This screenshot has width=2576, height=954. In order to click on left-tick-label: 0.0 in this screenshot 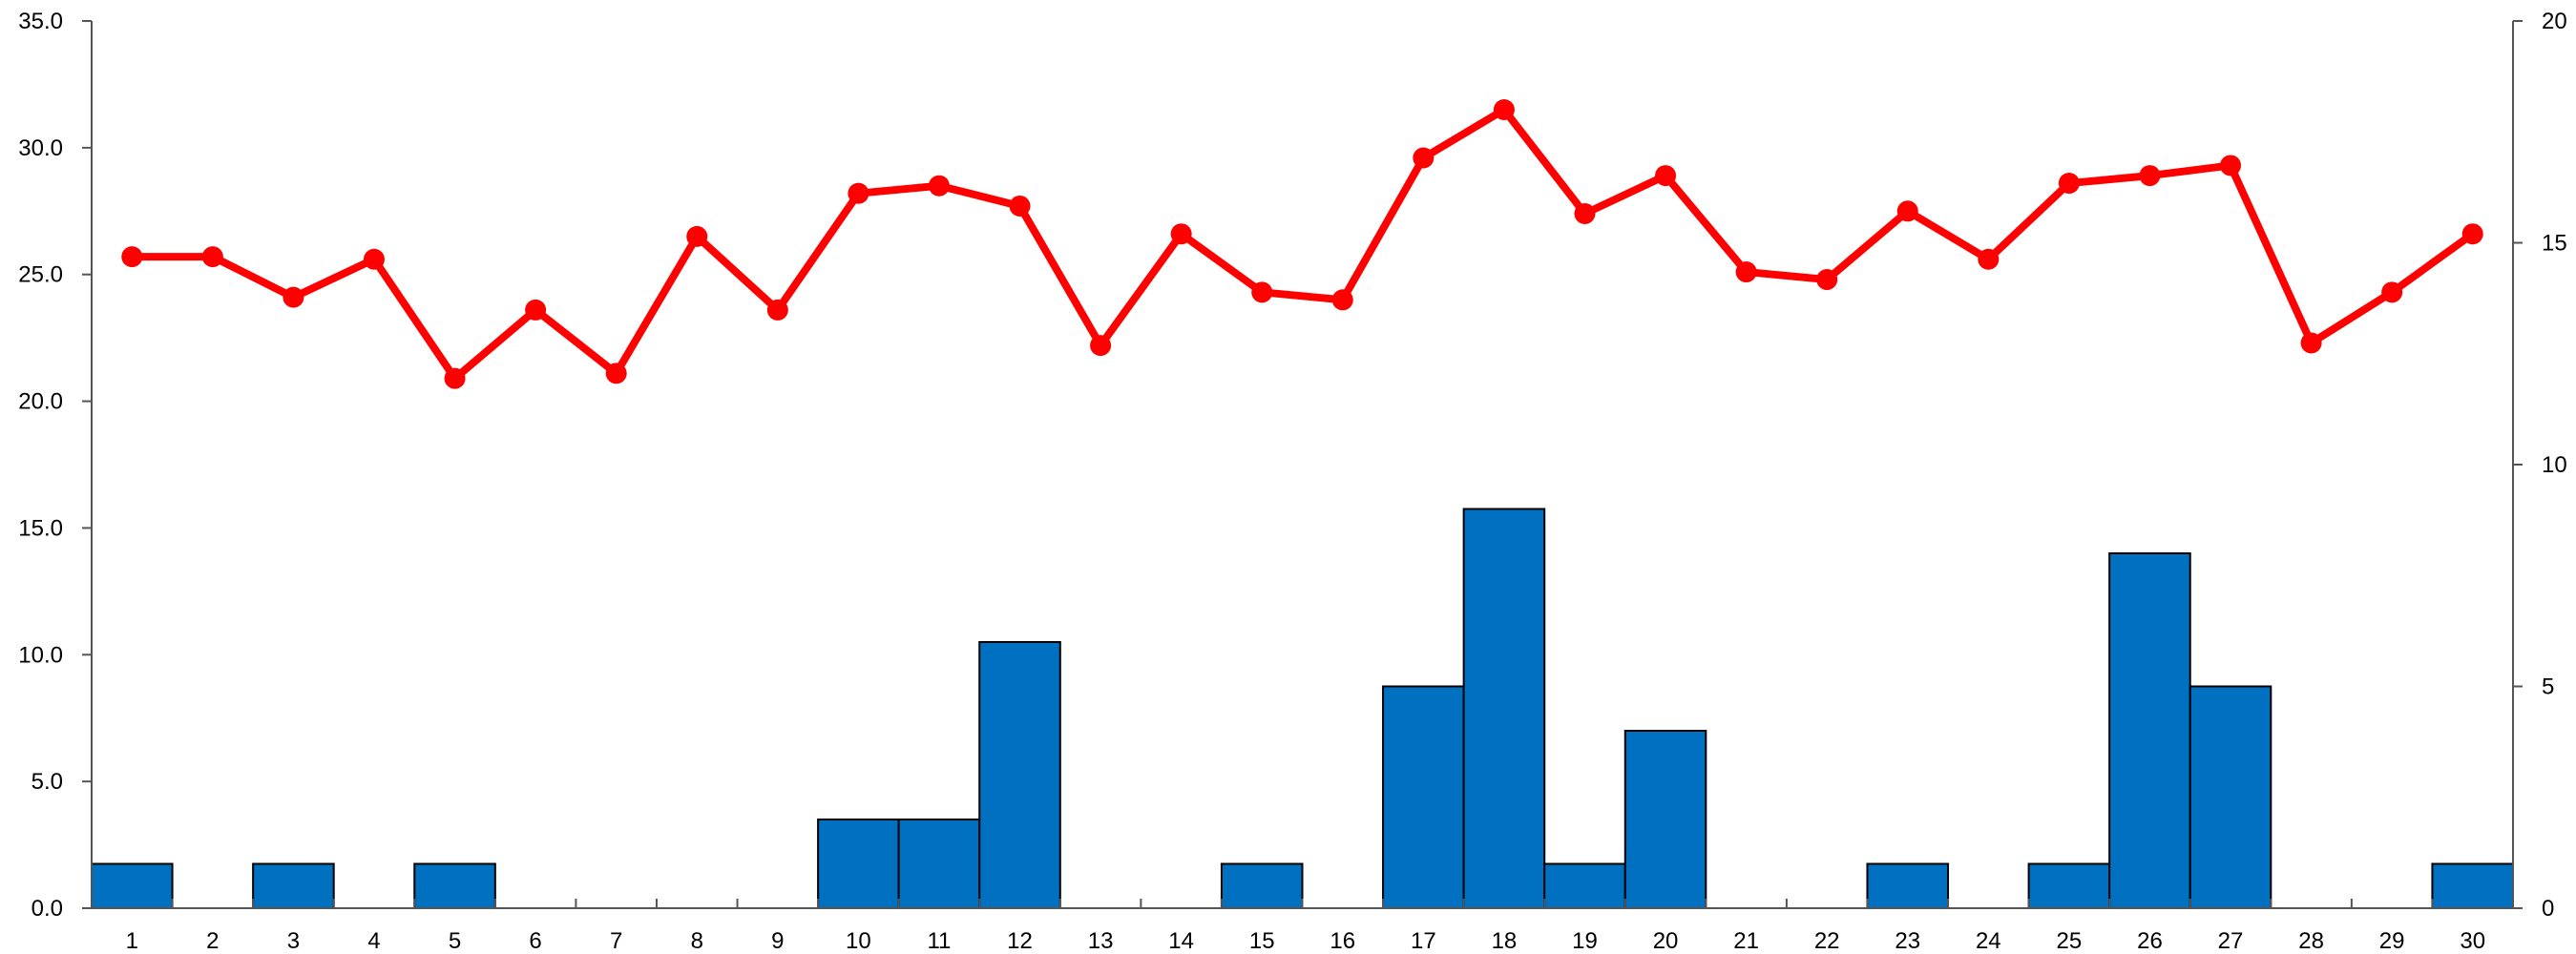, I will do `click(47, 909)`.